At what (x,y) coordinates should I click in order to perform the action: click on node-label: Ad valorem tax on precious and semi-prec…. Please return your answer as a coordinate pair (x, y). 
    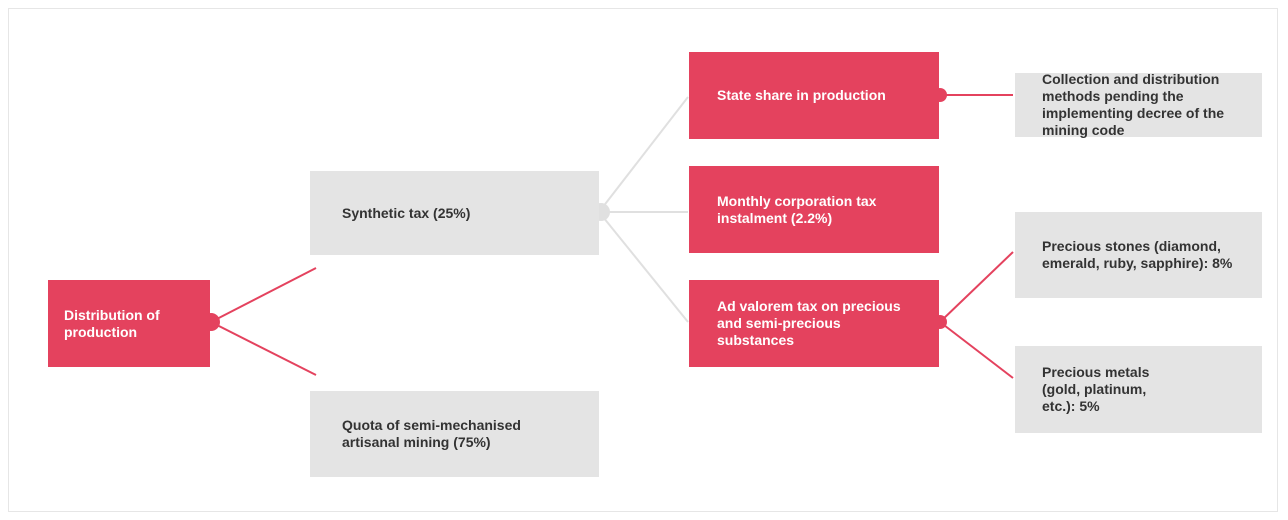
    Looking at the image, I should click on (809, 323).